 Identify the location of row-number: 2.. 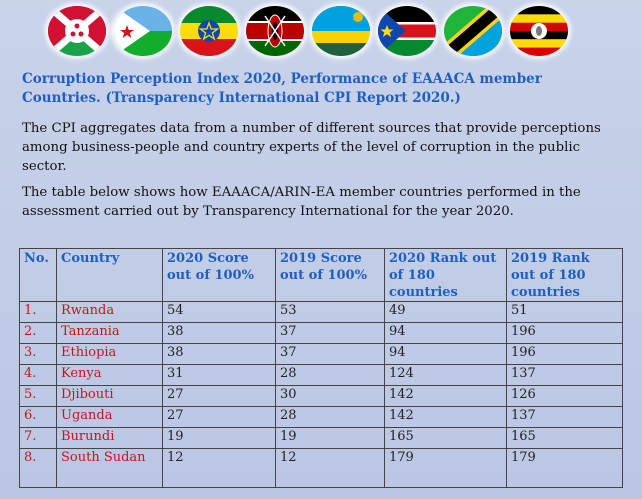
(38, 333).